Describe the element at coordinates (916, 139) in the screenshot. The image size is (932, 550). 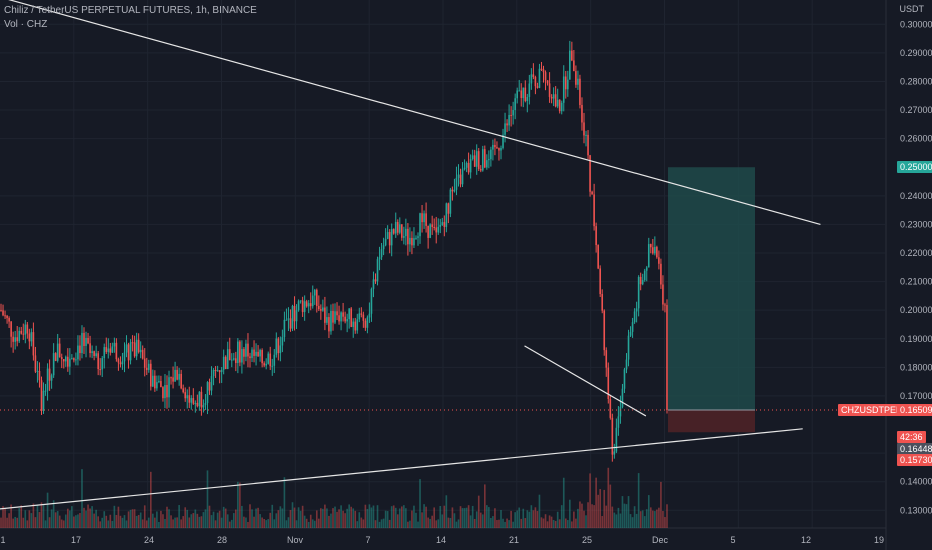
I see `price-tick-label: 0.26000` at that location.